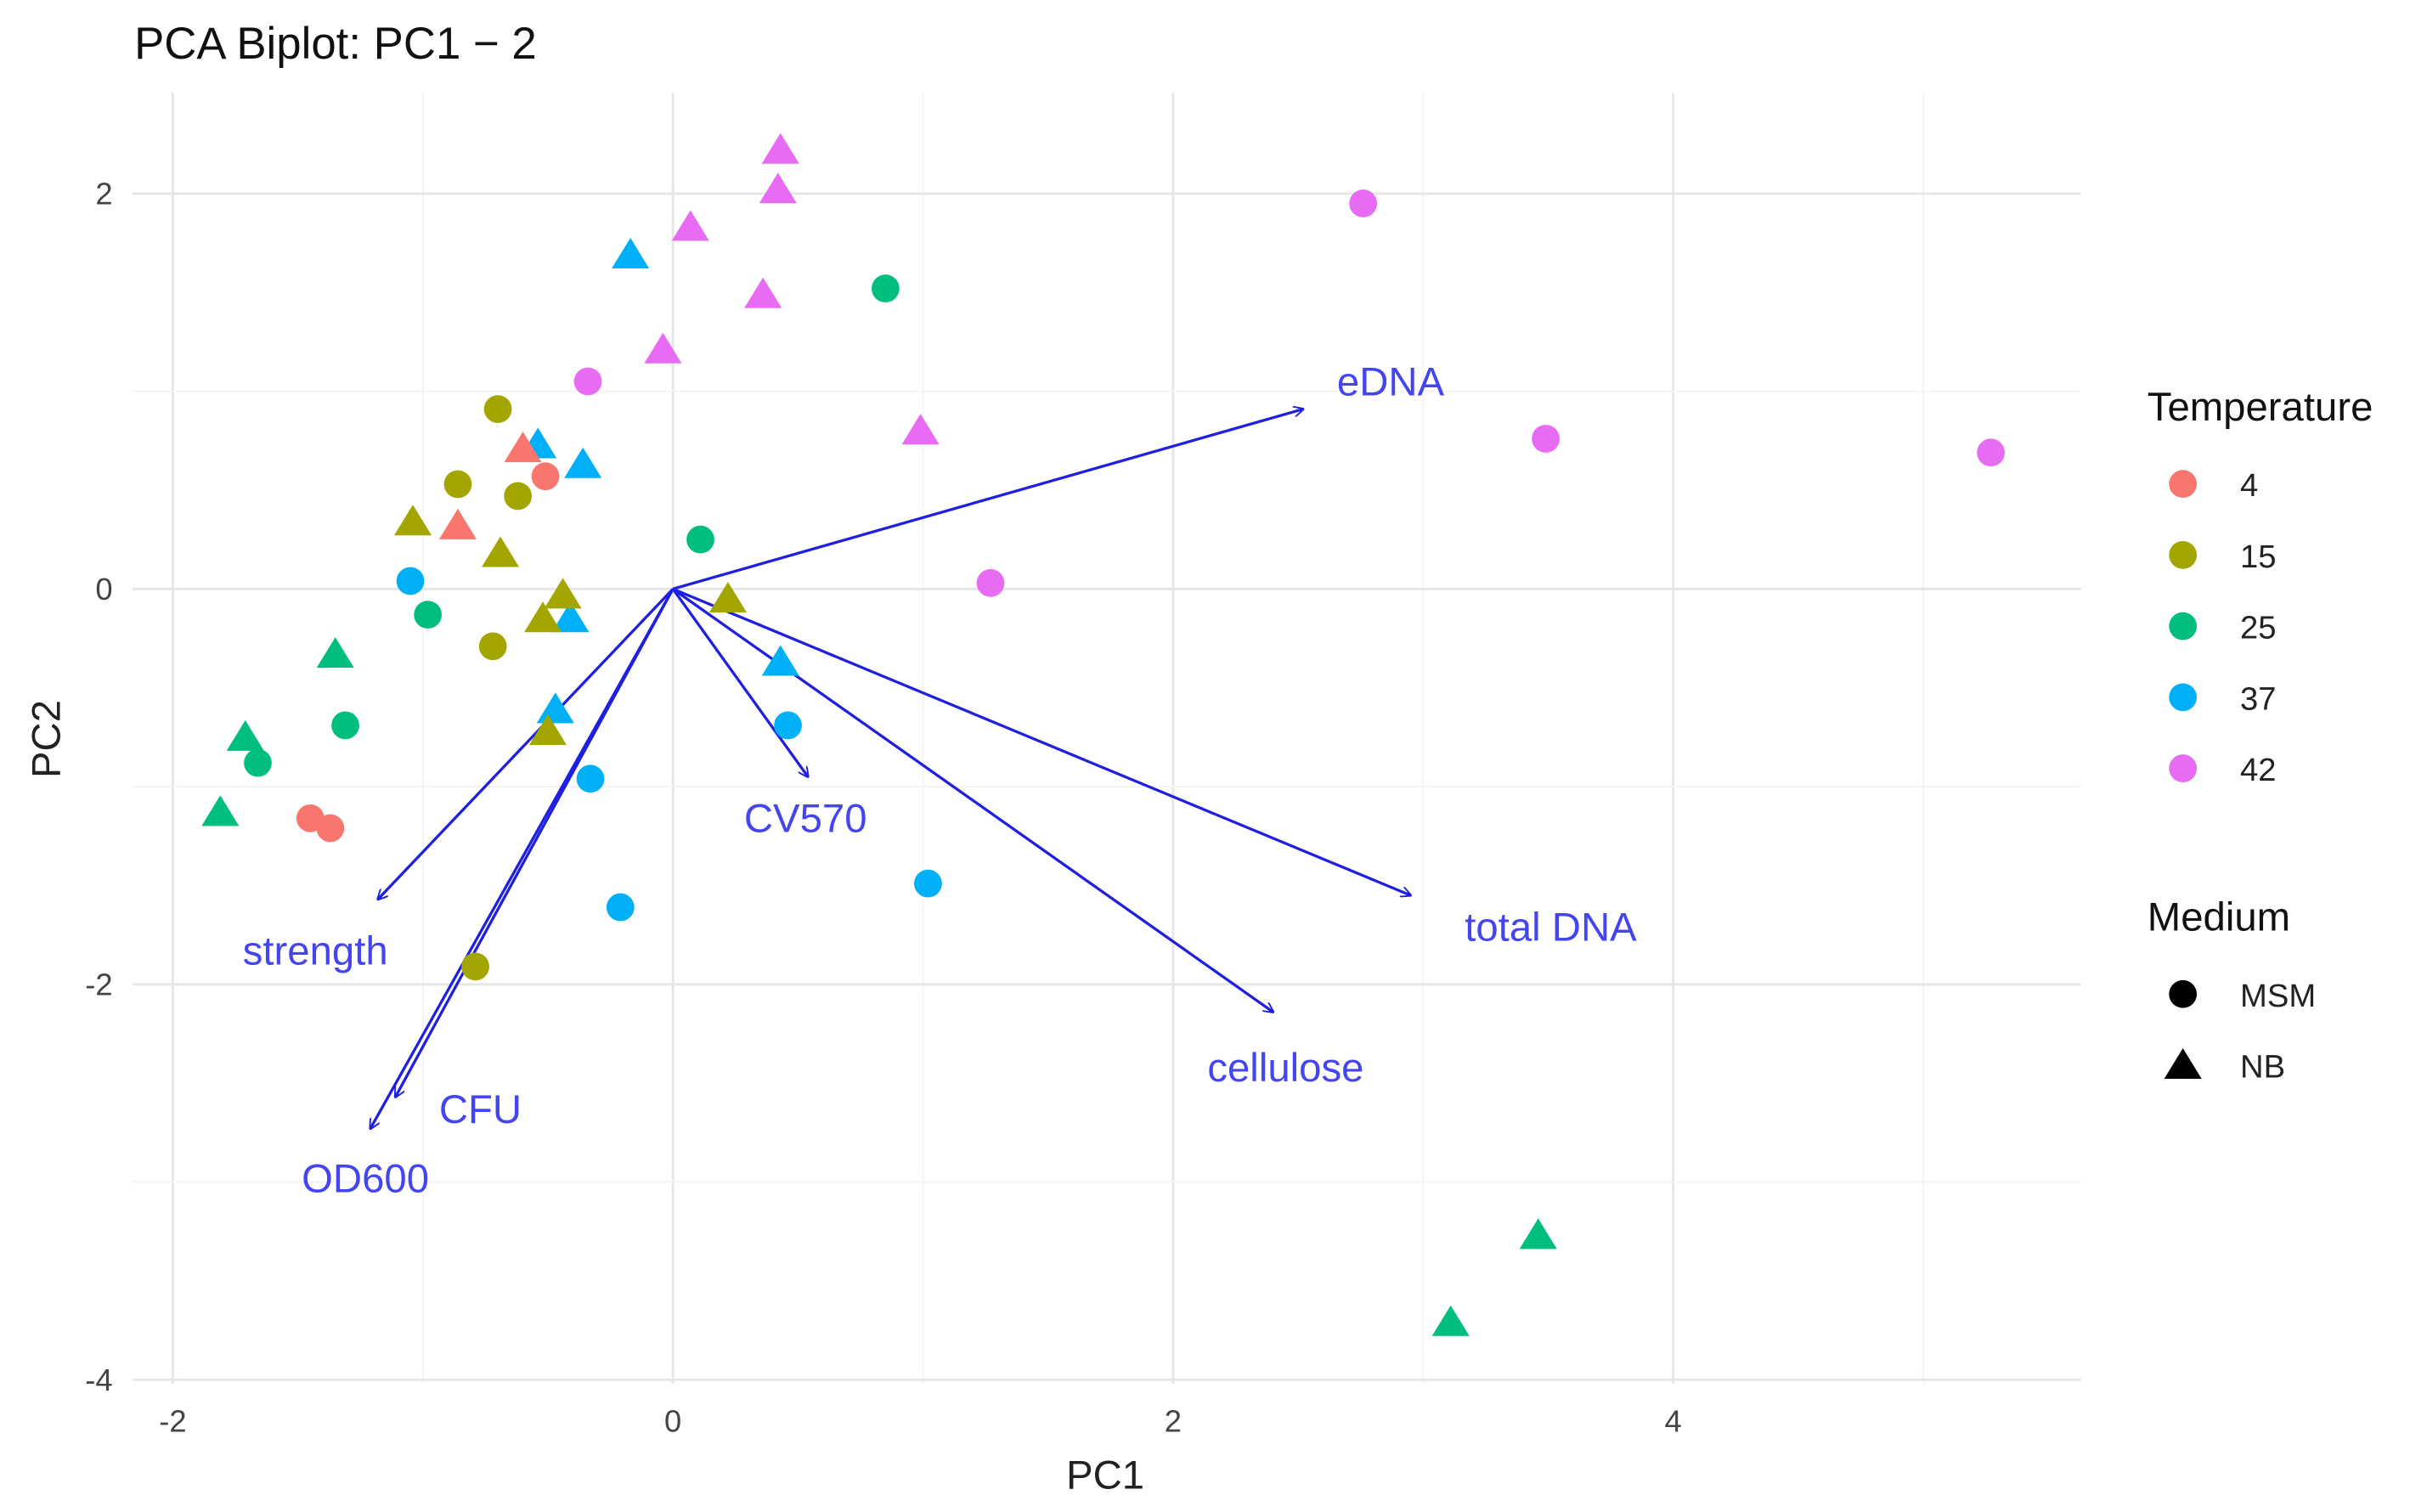 This screenshot has width=2427, height=1512. I want to click on legend-label: 4, so click(2249, 485).